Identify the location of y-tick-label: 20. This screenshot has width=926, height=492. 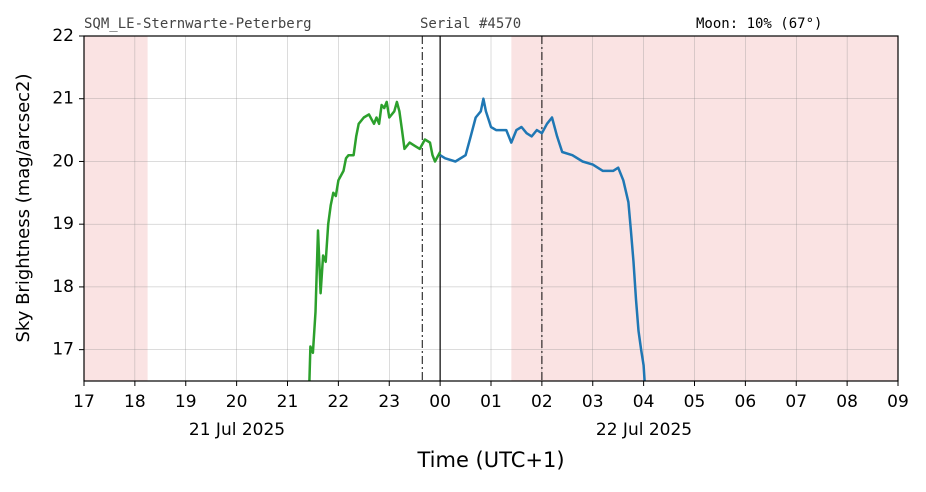
(63, 161).